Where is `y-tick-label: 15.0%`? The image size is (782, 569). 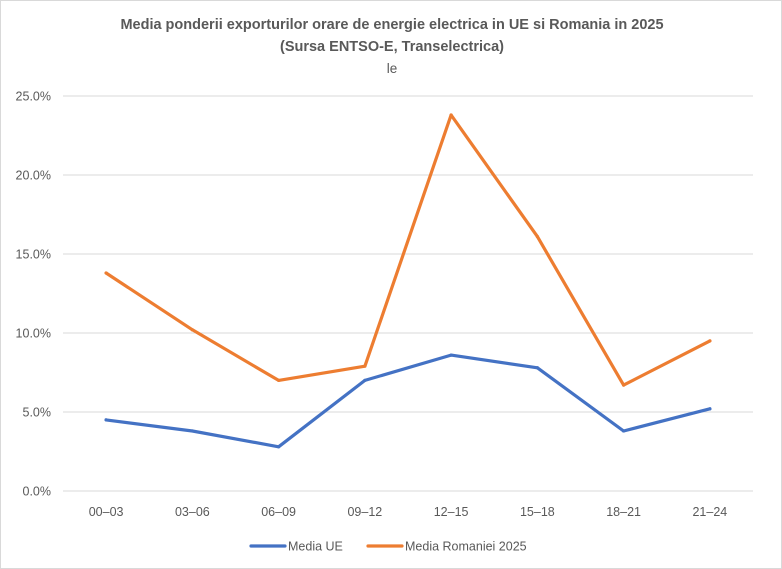 y-tick-label: 15.0% is located at coordinates (33, 255).